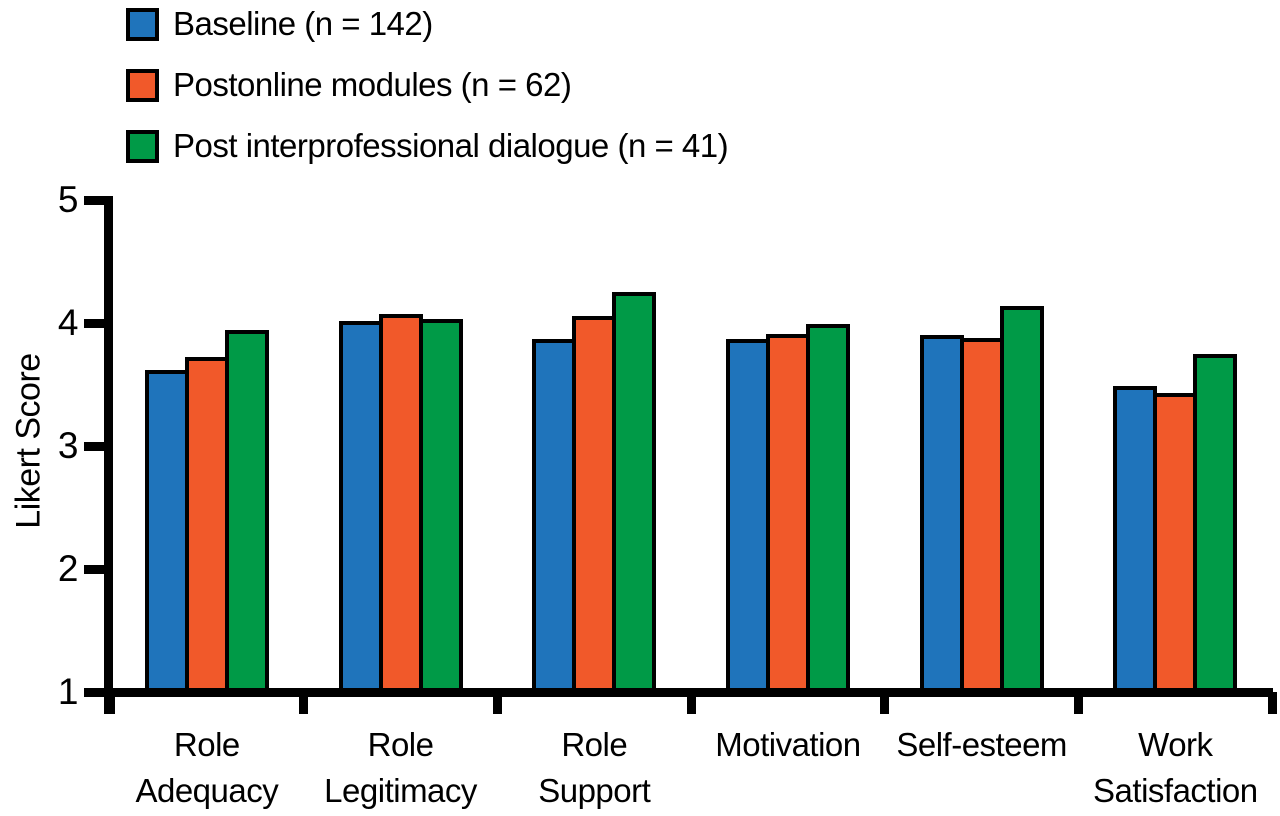 This screenshot has height=816, width=1280. What do you see at coordinates (440, 507) in the screenshot?
I see `bar-post-group2` at bounding box center [440, 507].